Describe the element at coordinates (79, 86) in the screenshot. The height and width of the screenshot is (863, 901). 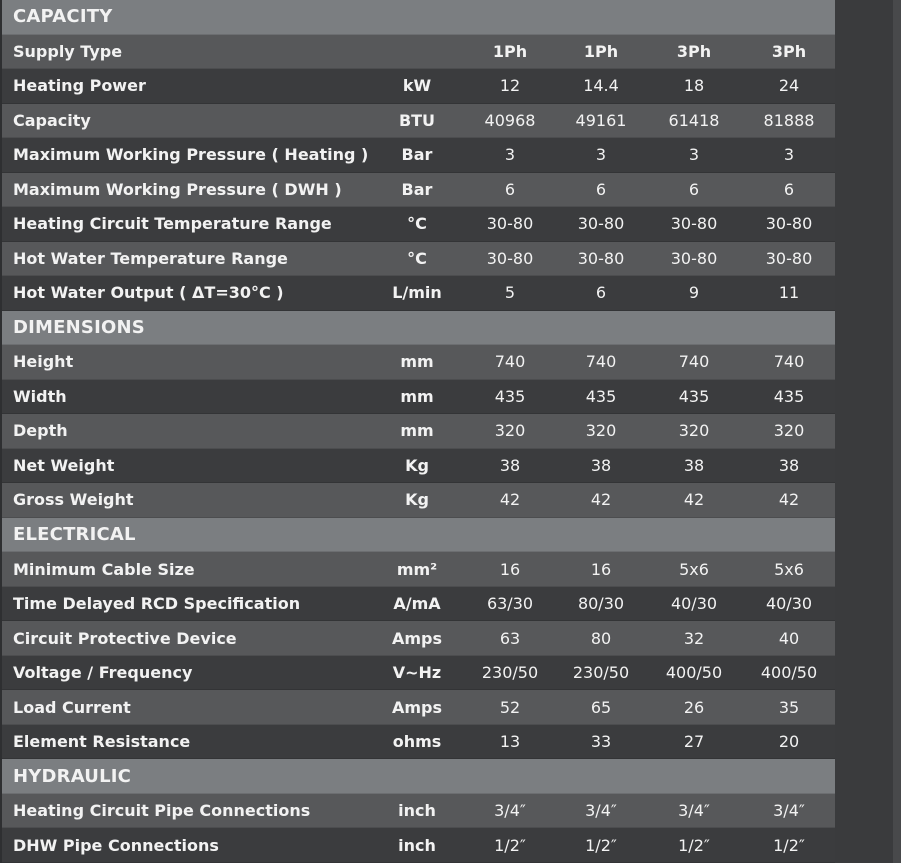
I see `row-label: Heating Power` at that location.